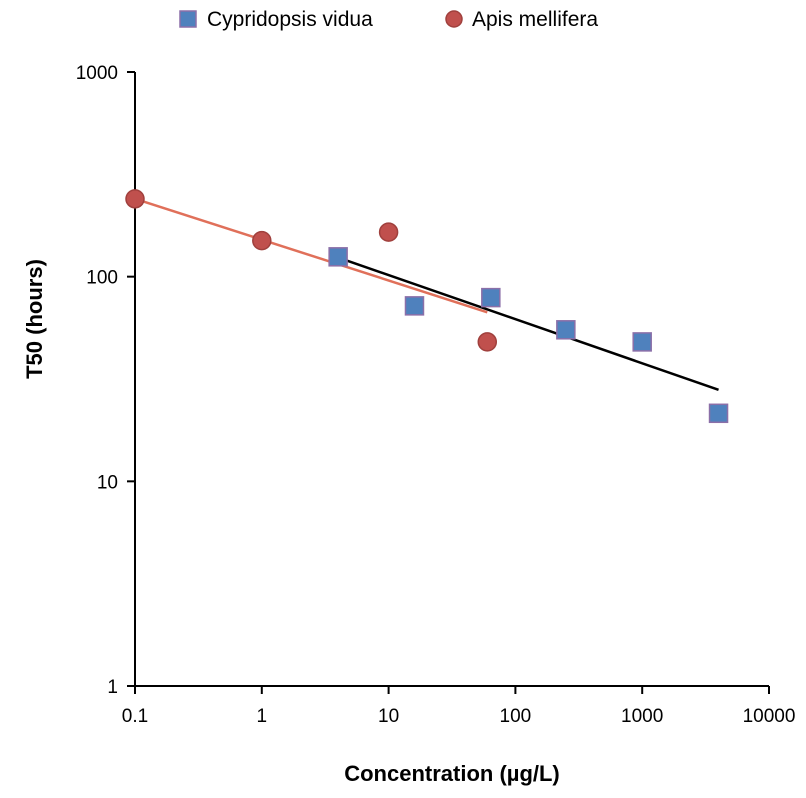  Describe the element at coordinates (262, 716) in the screenshot. I see `x-tick-label: 1` at that location.